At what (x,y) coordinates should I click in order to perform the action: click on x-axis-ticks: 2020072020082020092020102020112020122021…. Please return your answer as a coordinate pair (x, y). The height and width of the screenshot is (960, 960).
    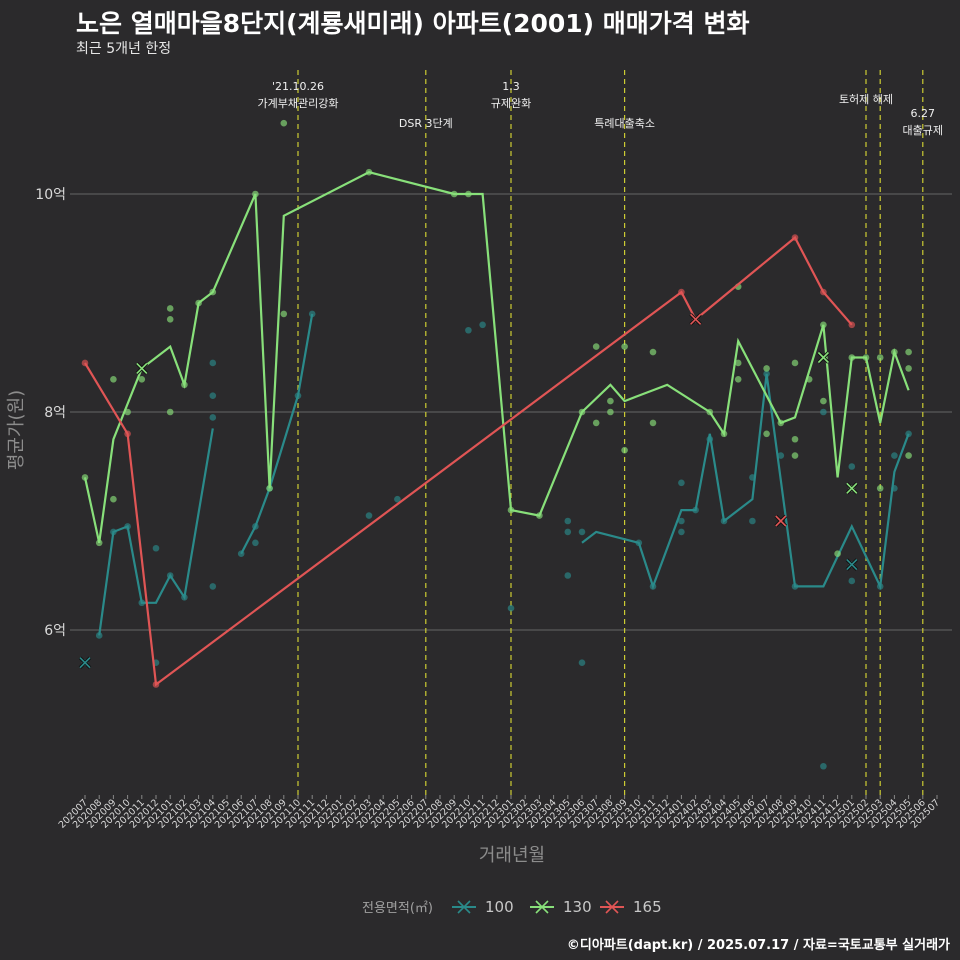
    Looking at the image, I should click on (499, 813).